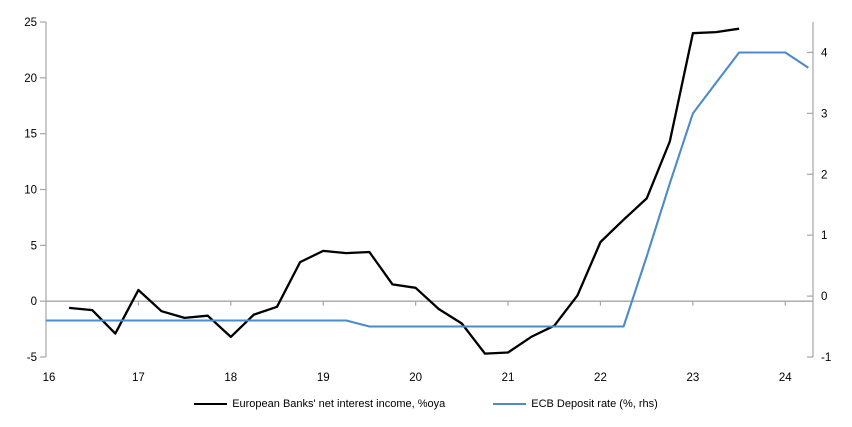 The height and width of the screenshot is (427, 852). I want to click on black-line-swatch, so click(211, 404).